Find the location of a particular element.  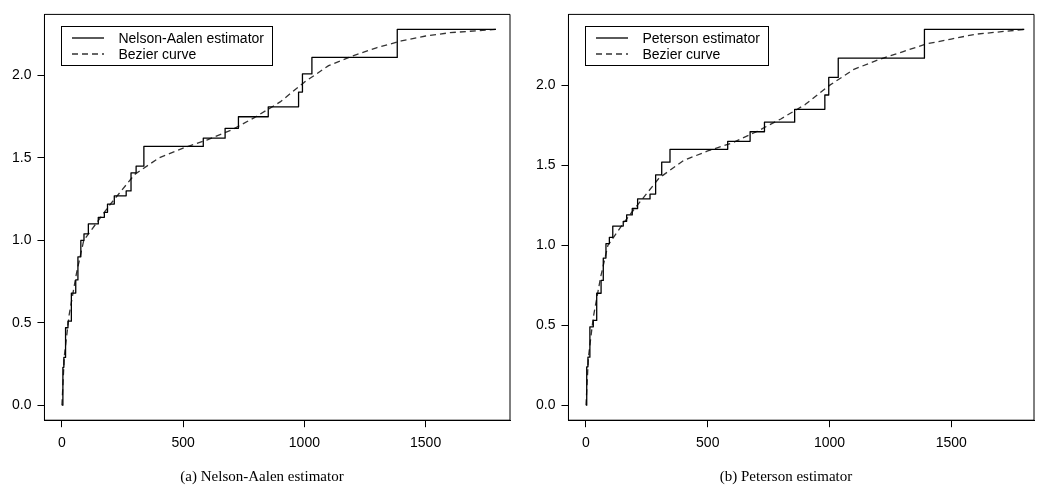

legend-label: Peterson estimator is located at coordinates (701, 38).